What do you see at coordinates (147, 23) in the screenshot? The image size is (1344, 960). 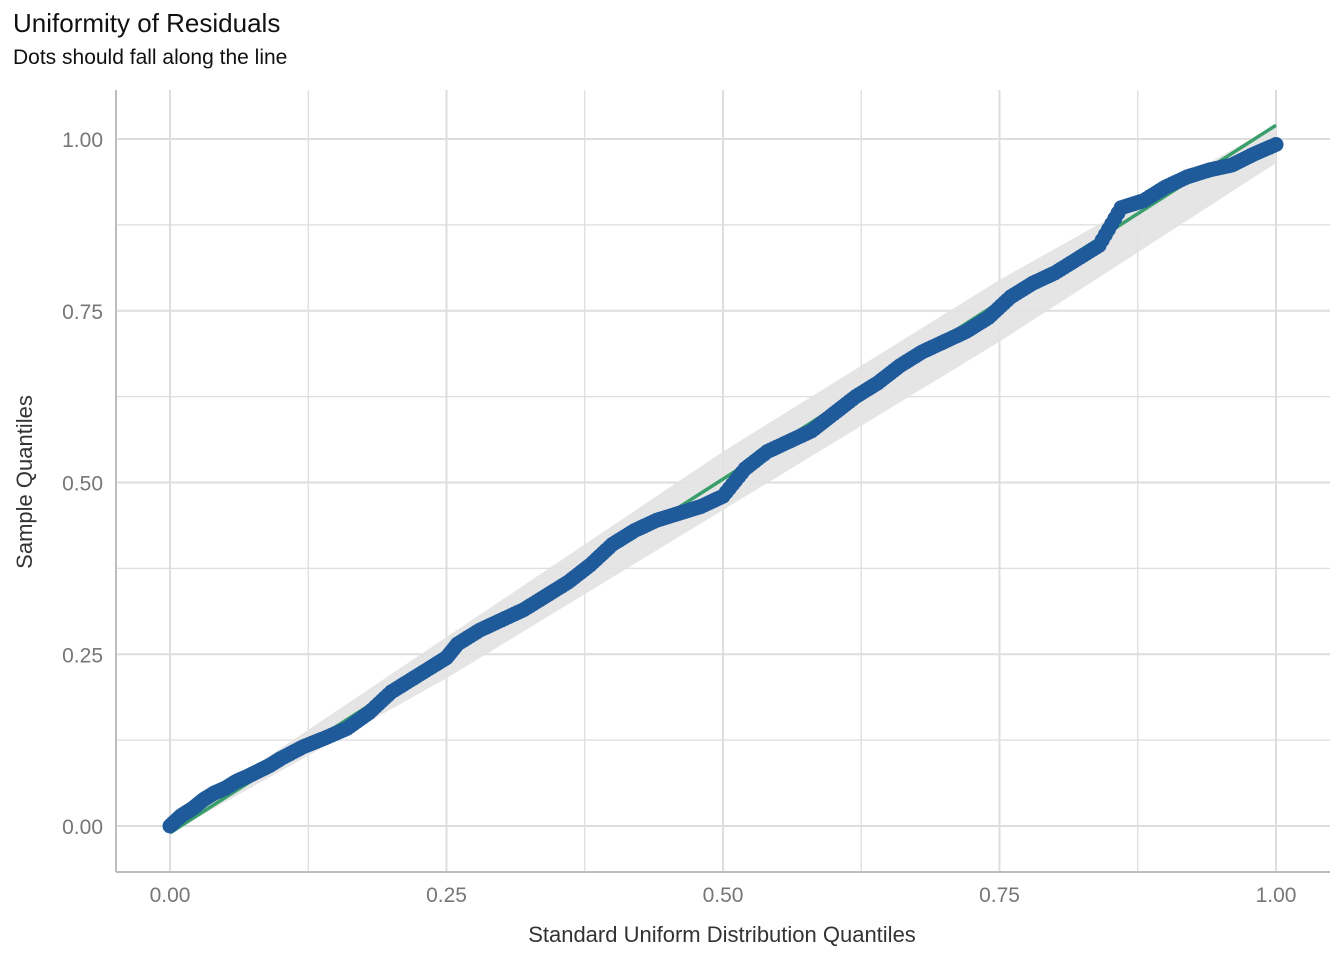 I see `chart-title: Uniformity of Residuals` at bounding box center [147, 23].